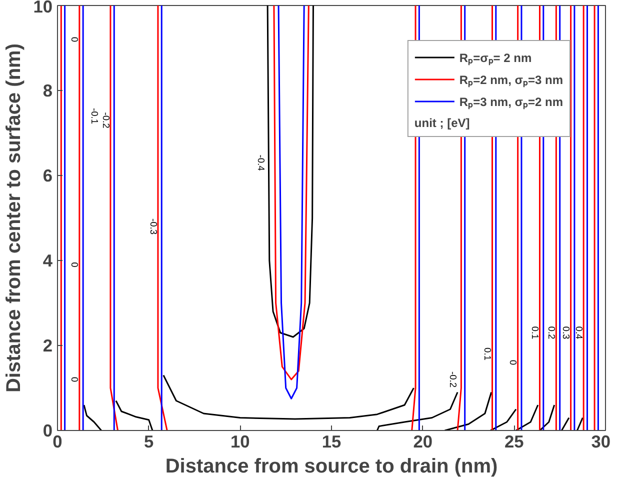 The width and height of the screenshot is (618, 486). Describe the element at coordinates (47, 90) in the screenshot. I see `y-tick-label: 8` at that location.